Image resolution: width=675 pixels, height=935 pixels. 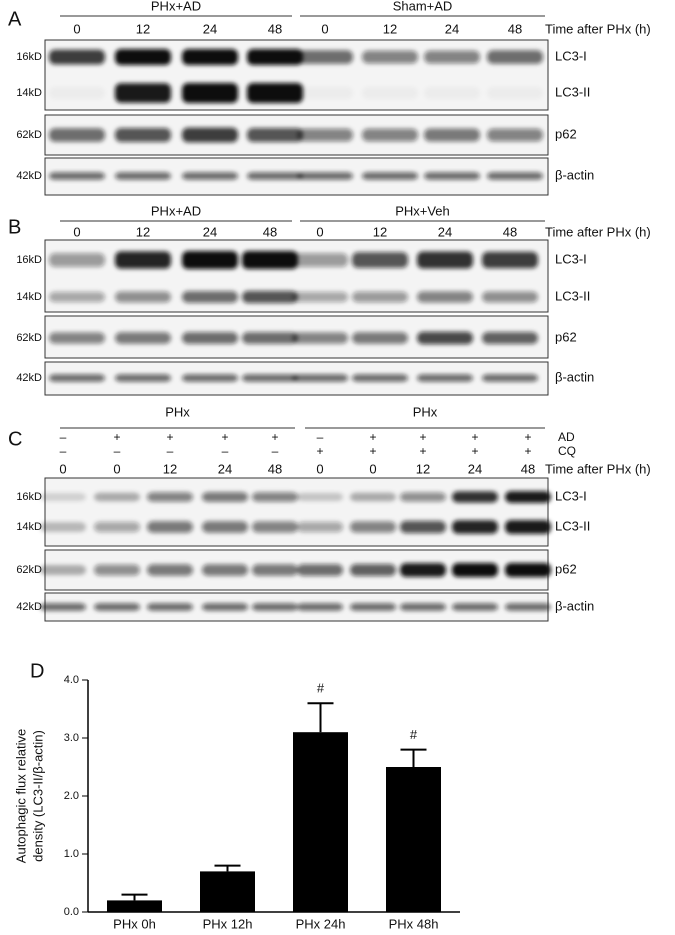 What do you see at coordinates (71, 912) in the screenshot?
I see `y-tick-label: 0.0` at bounding box center [71, 912].